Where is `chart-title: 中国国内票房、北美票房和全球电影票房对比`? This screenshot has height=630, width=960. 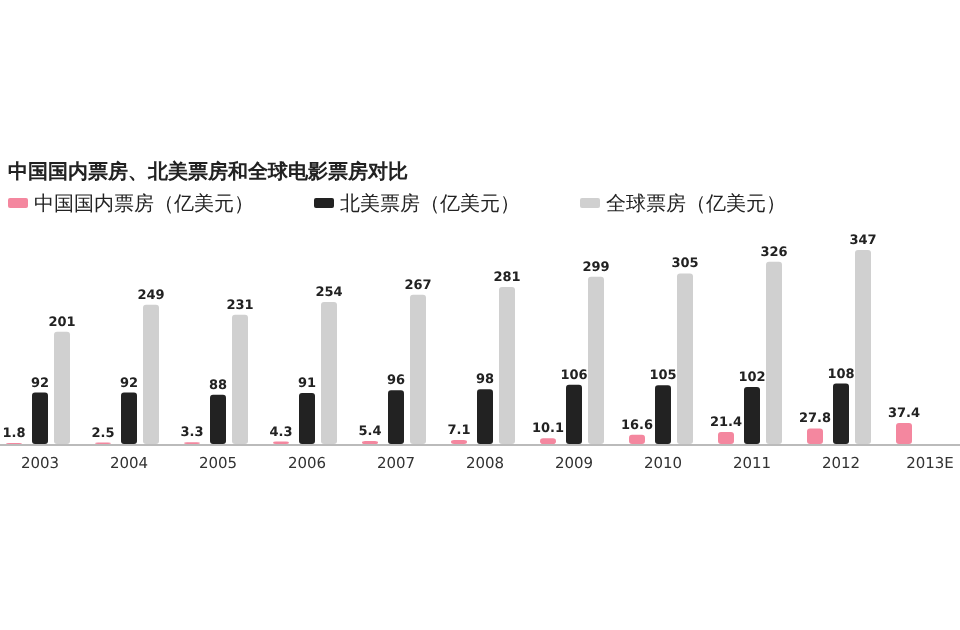
chart-title: 中国国内票房、北美票房和全球电影票房对比 is located at coordinates (208, 172).